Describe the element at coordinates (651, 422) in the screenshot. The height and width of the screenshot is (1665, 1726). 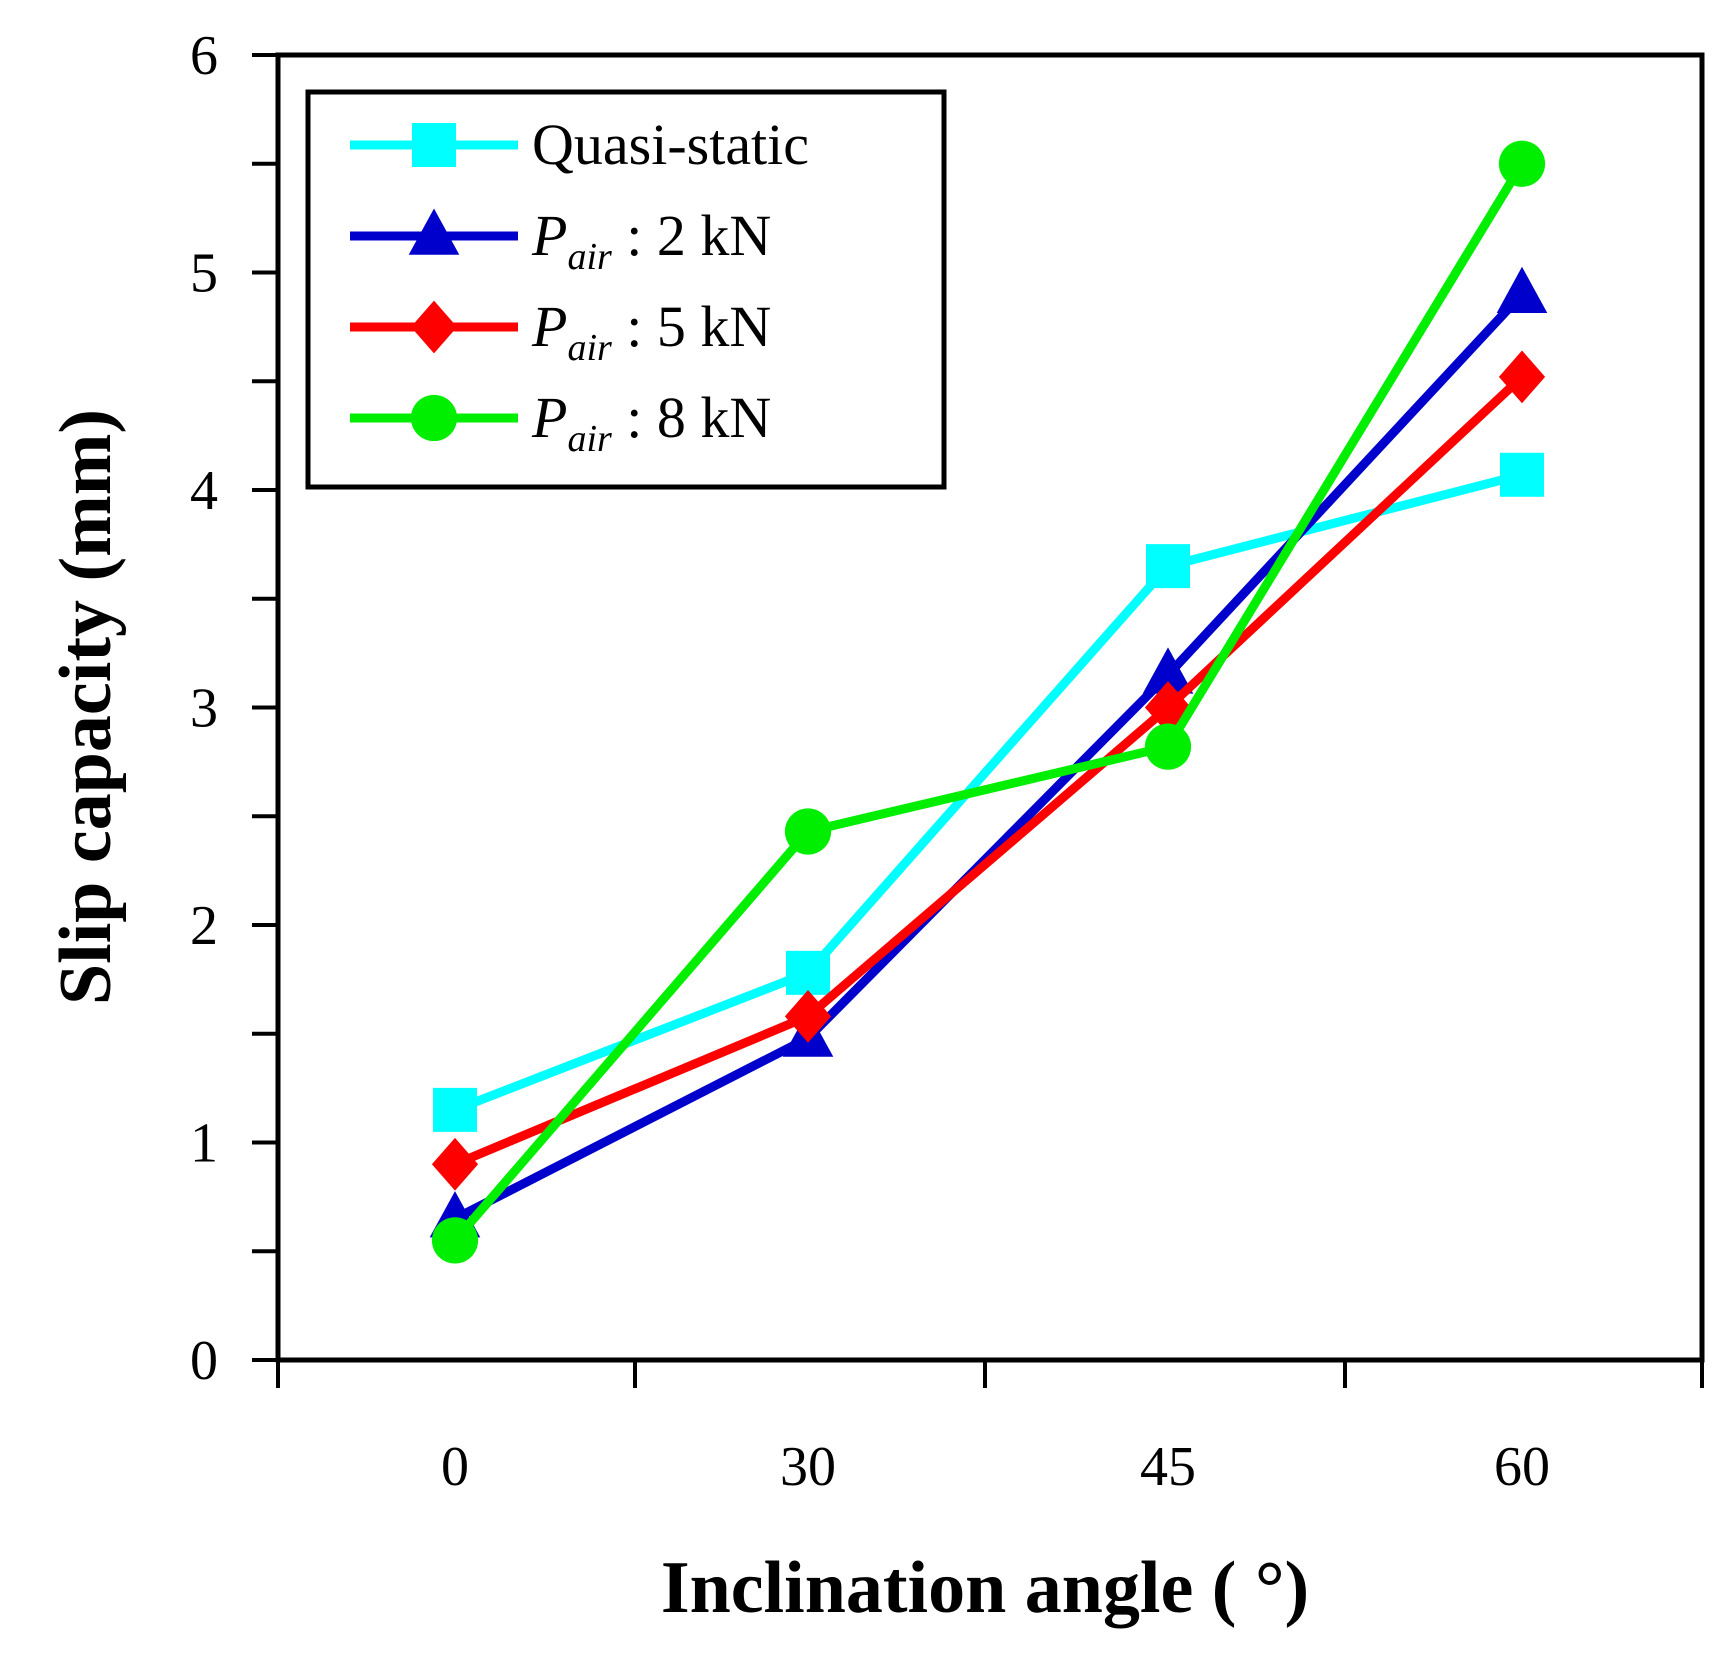
I see `legend-label: Pair : 8 kN` at that location.